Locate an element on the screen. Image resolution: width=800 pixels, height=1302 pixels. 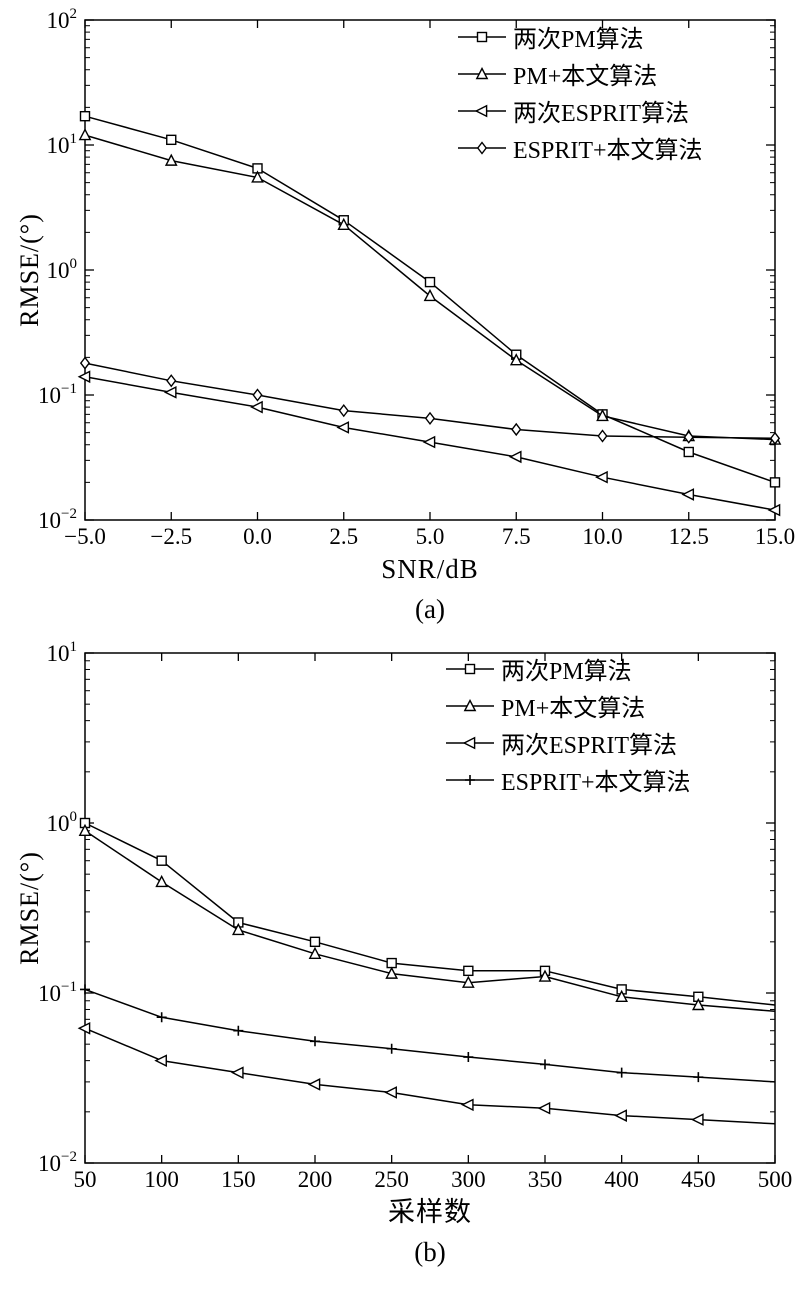
plus-marker-icon is located at coordinates (470, 779).